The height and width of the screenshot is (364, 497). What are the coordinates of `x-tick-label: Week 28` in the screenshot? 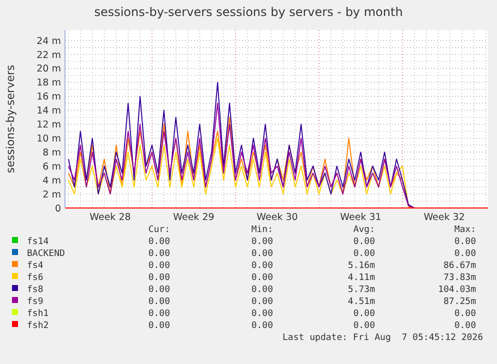 It's located at (110, 217).